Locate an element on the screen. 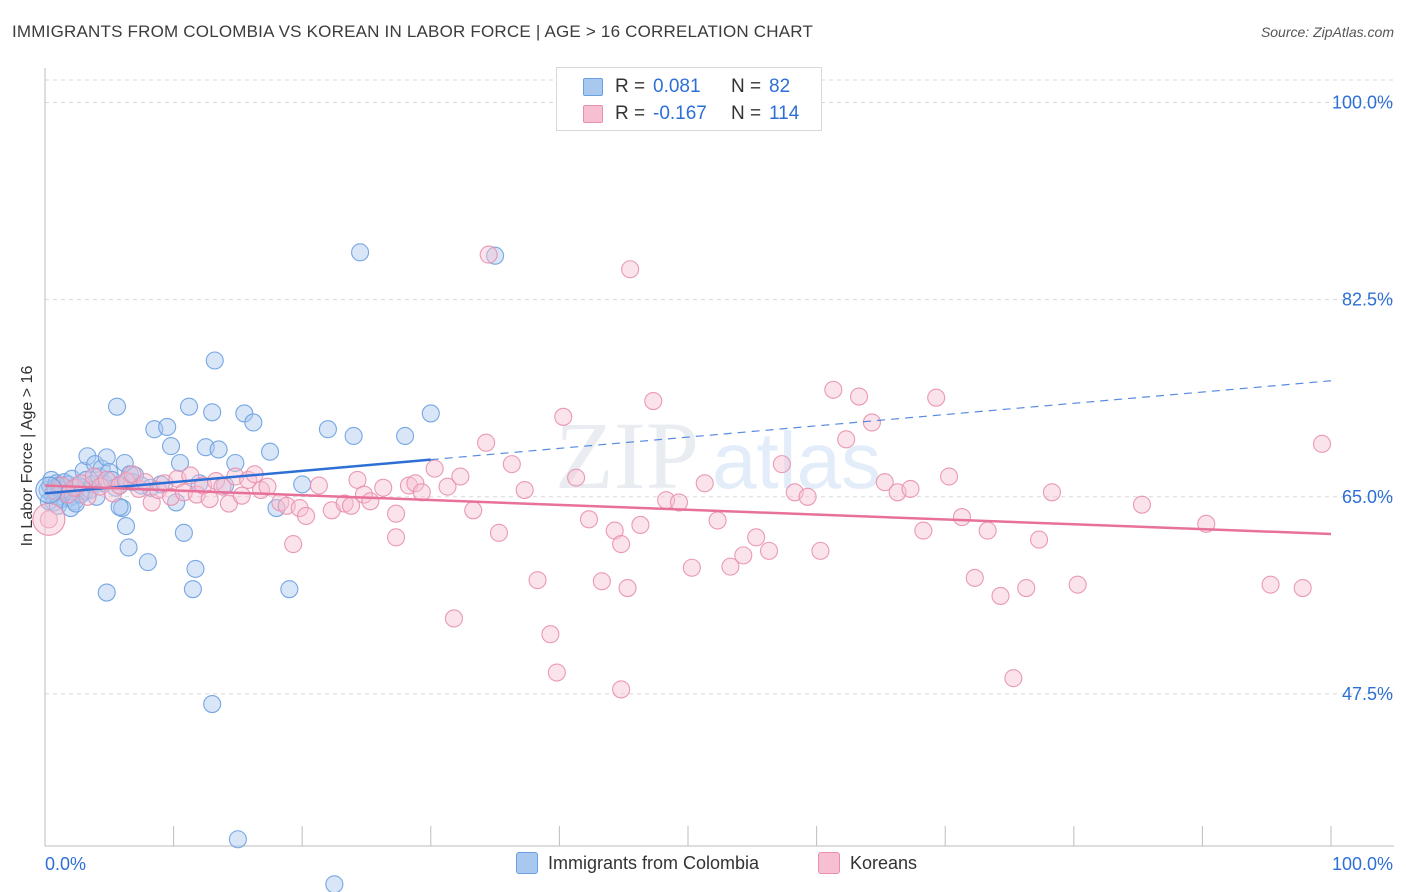 This screenshot has height=892, width=1406. legend-swatch-koreans is located at coordinates (829, 863).